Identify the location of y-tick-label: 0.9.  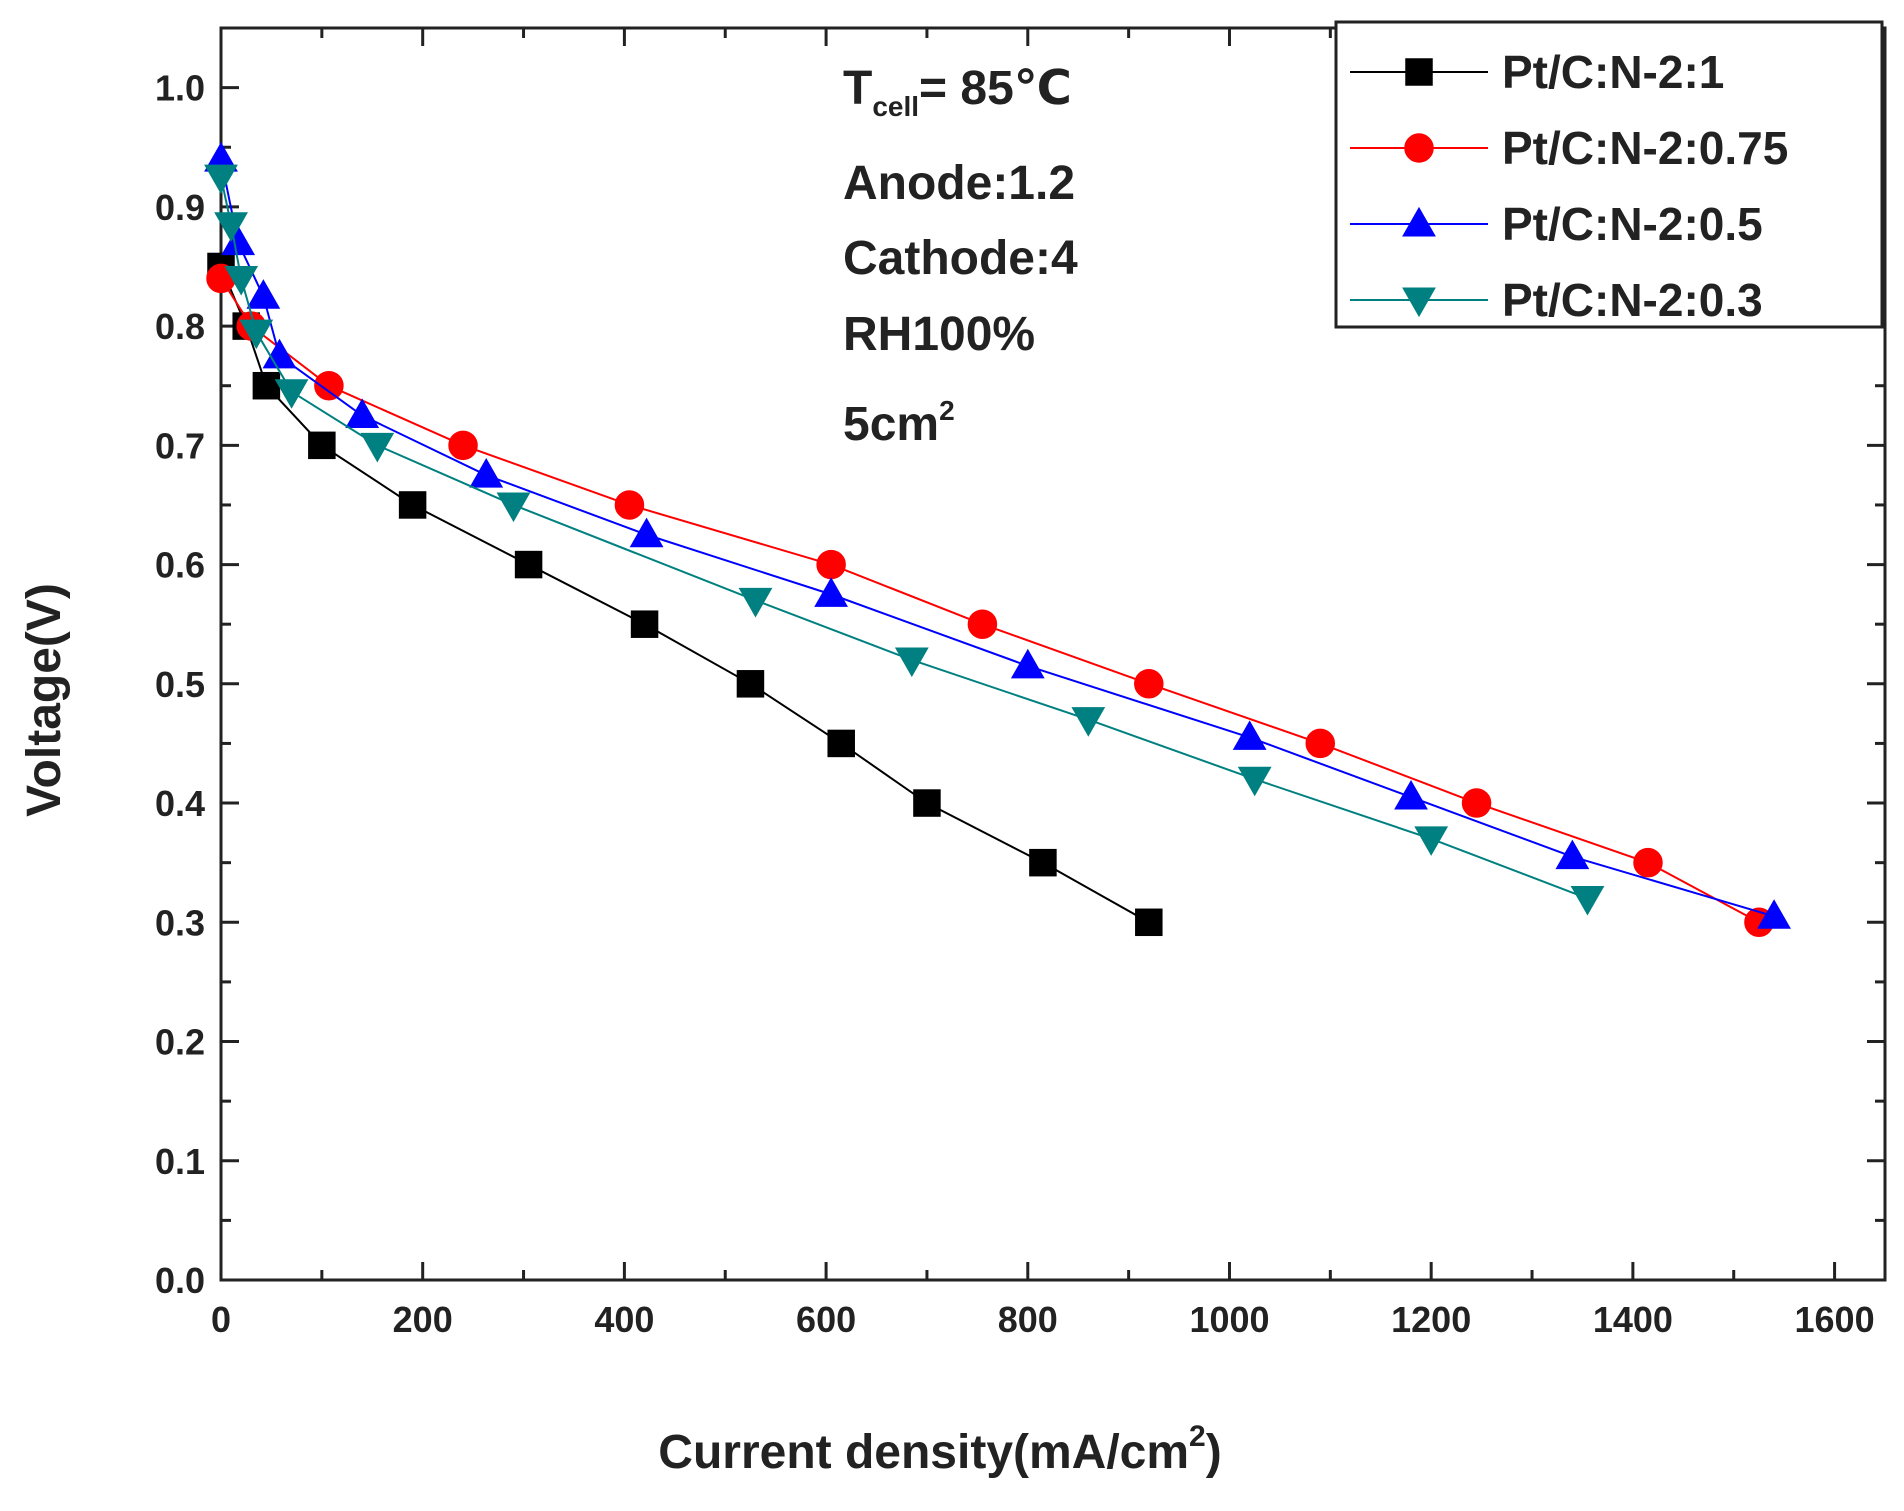
(180, 207).